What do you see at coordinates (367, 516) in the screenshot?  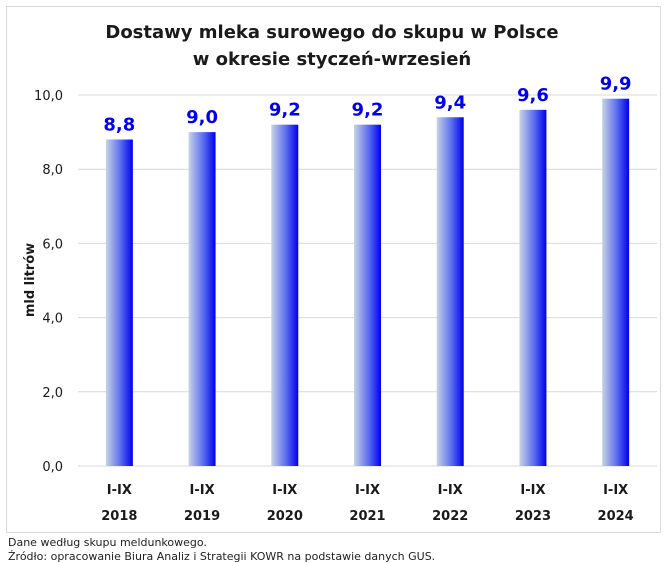 I see `x-tick-label: 2021` at bounding box center [367, 516].